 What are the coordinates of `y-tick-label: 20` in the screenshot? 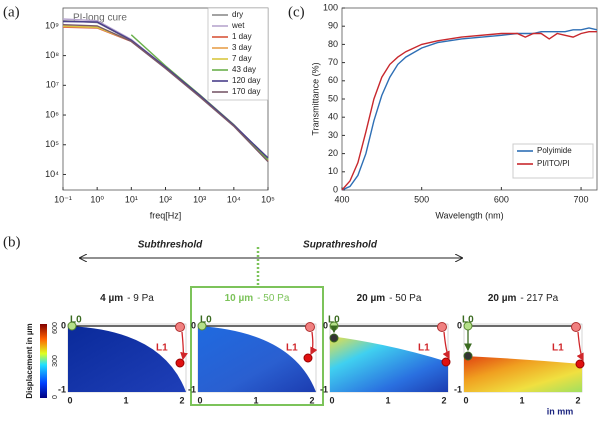 It's located at (333, 153).